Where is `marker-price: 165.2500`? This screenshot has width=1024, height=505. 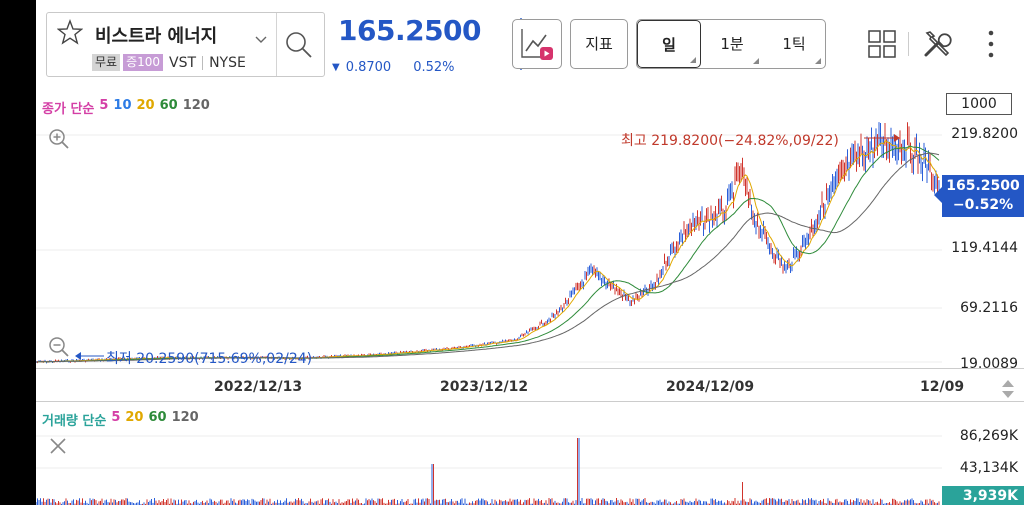
marker-price: 165.2500 is located at coordinates (983, 186).